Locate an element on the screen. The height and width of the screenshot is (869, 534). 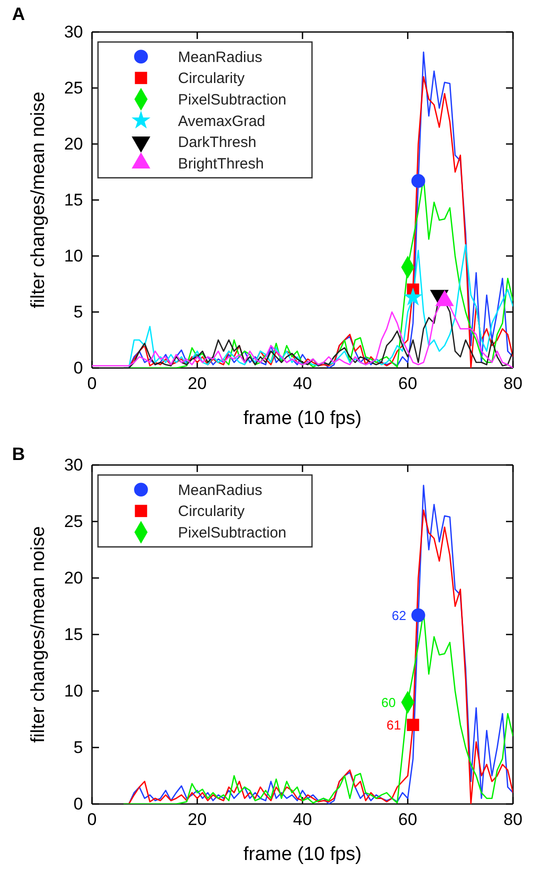
legend-label: AvemaxGrad is located at coordinates (222, 121).